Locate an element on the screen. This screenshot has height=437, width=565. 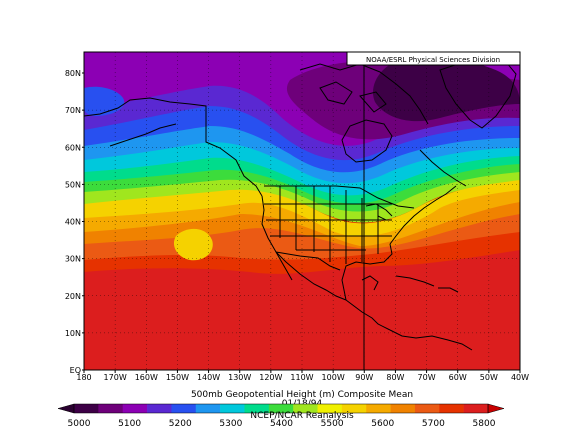
colorbar-label: 5500 is located at coordinates (332, 424).